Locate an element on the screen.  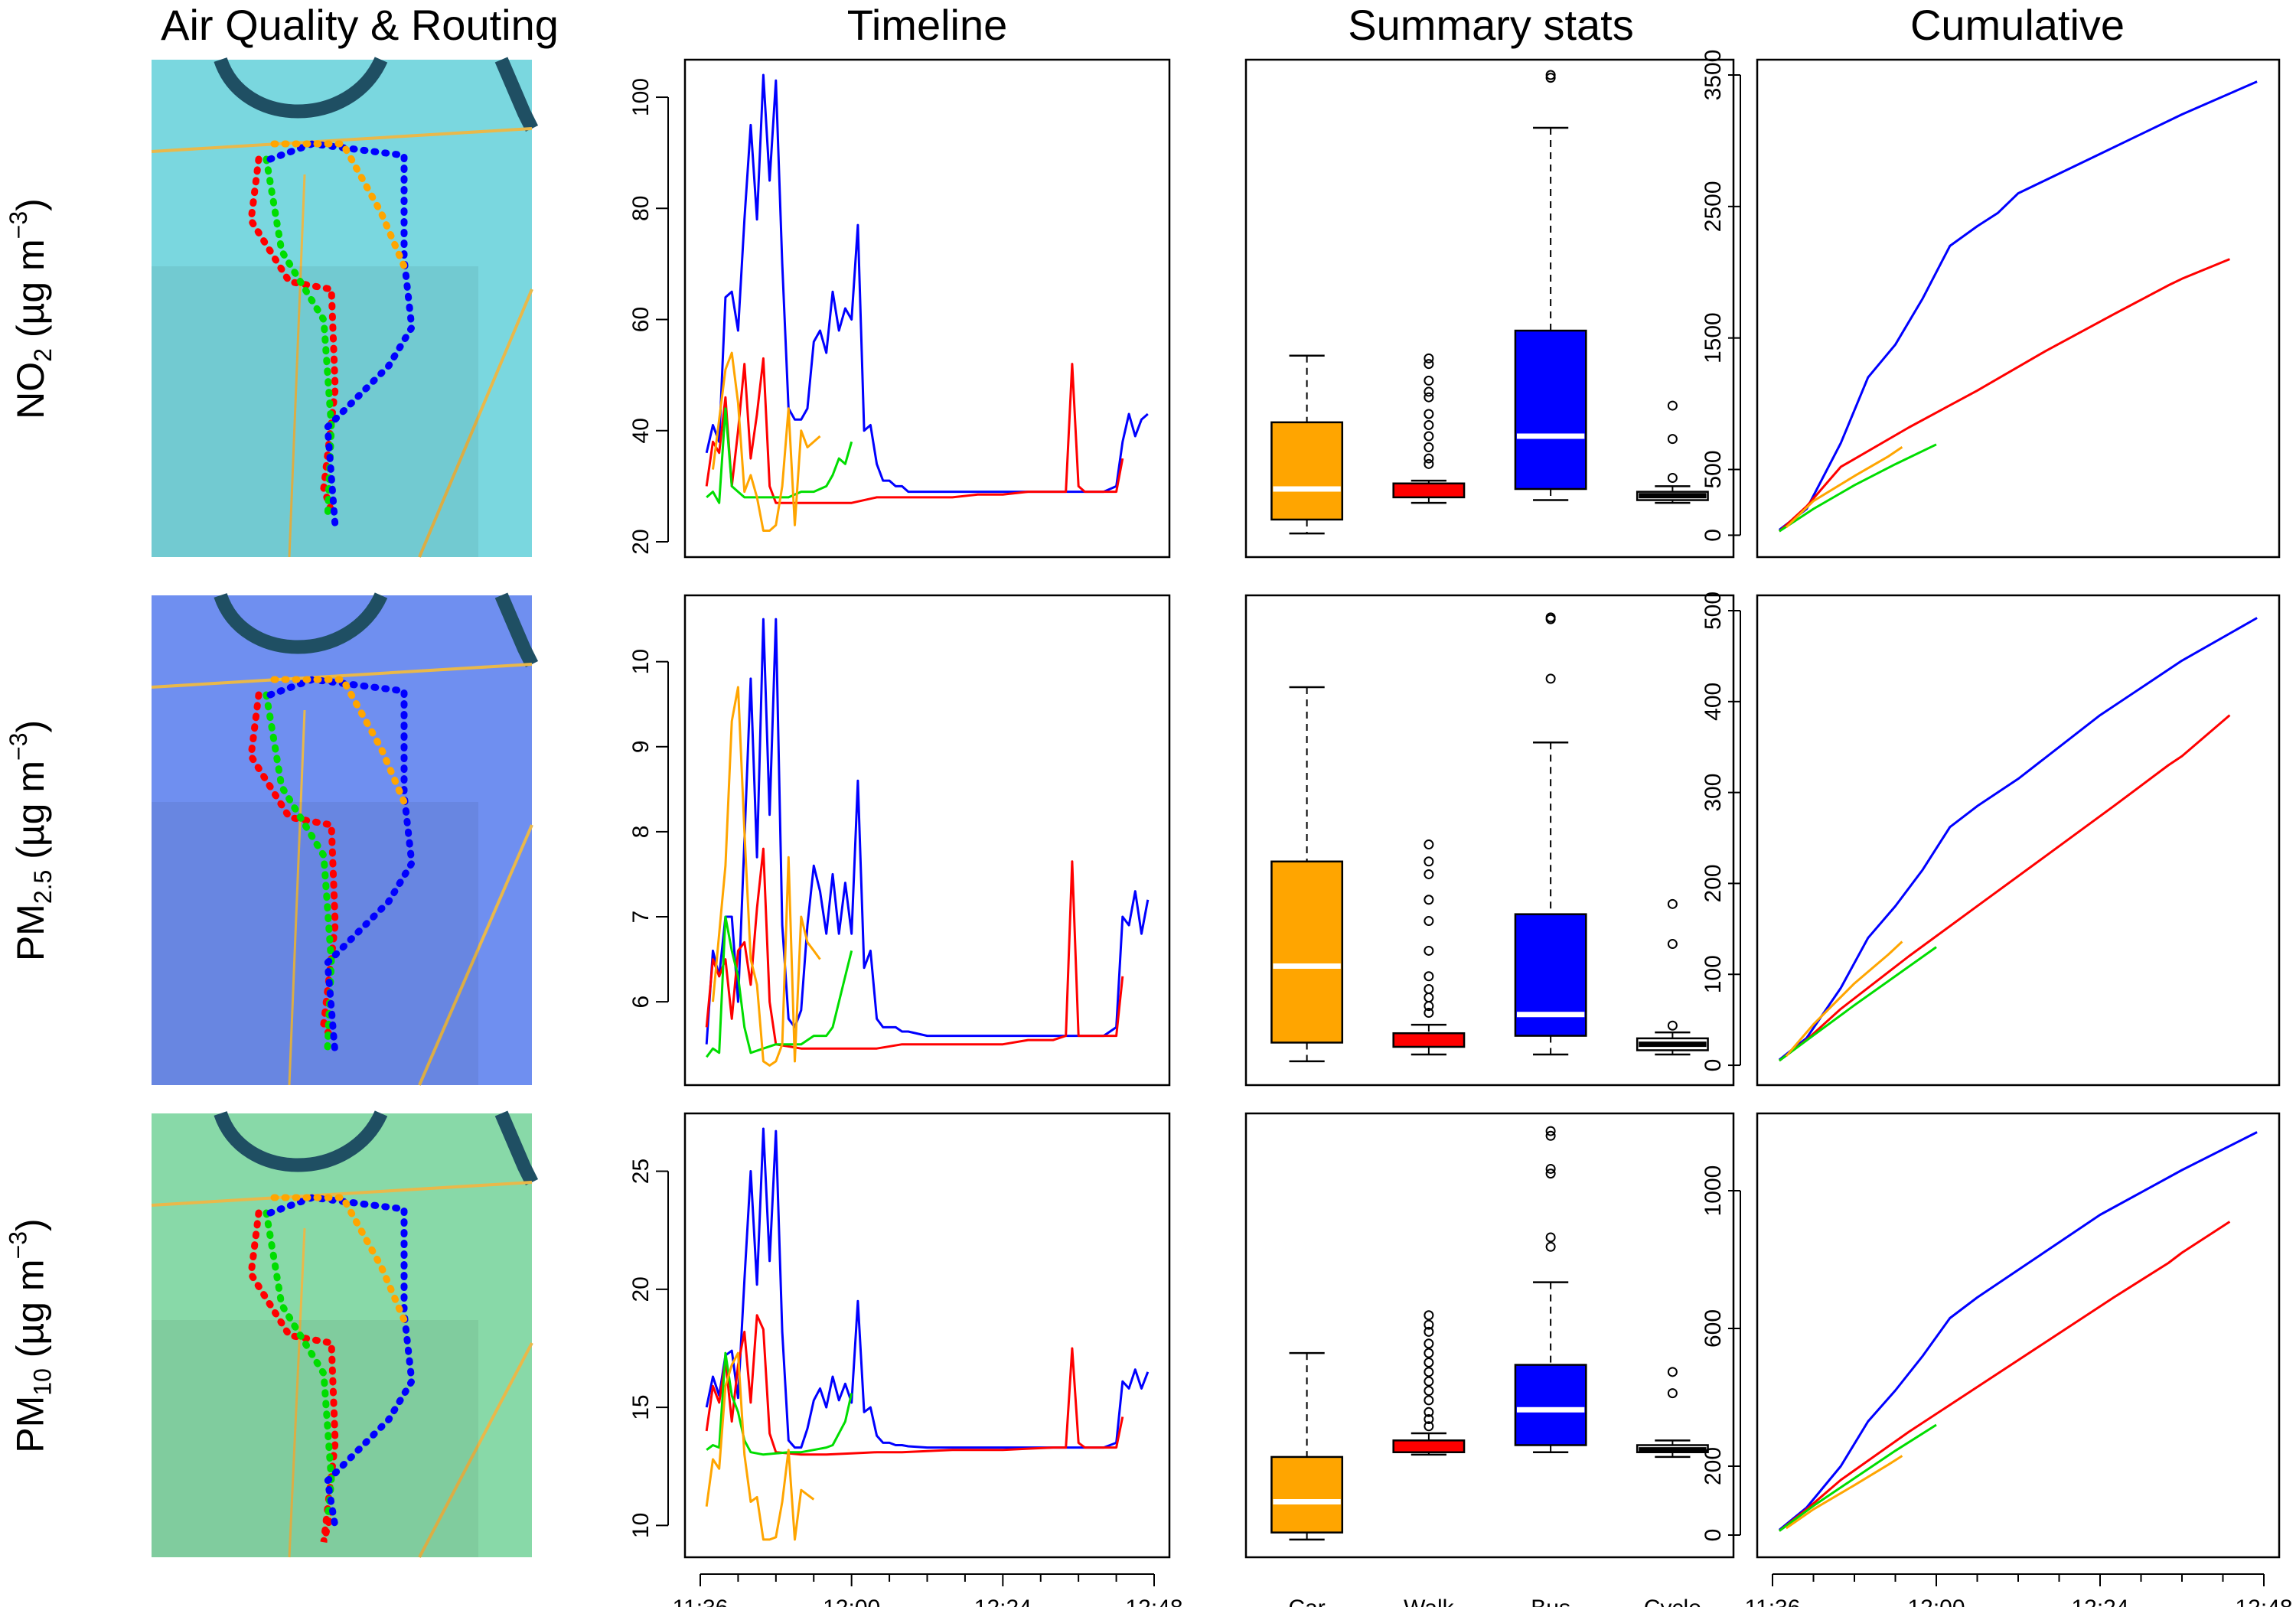
summary-pm25-frame is located at coordinates (1489, 840).